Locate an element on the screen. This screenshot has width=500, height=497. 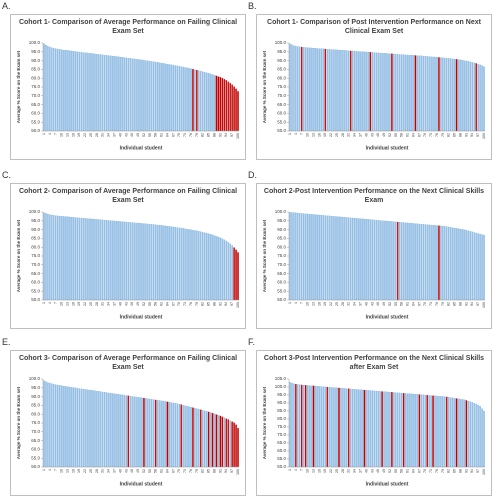
x-tick-label: 1 is located at coordinates (290, 470).